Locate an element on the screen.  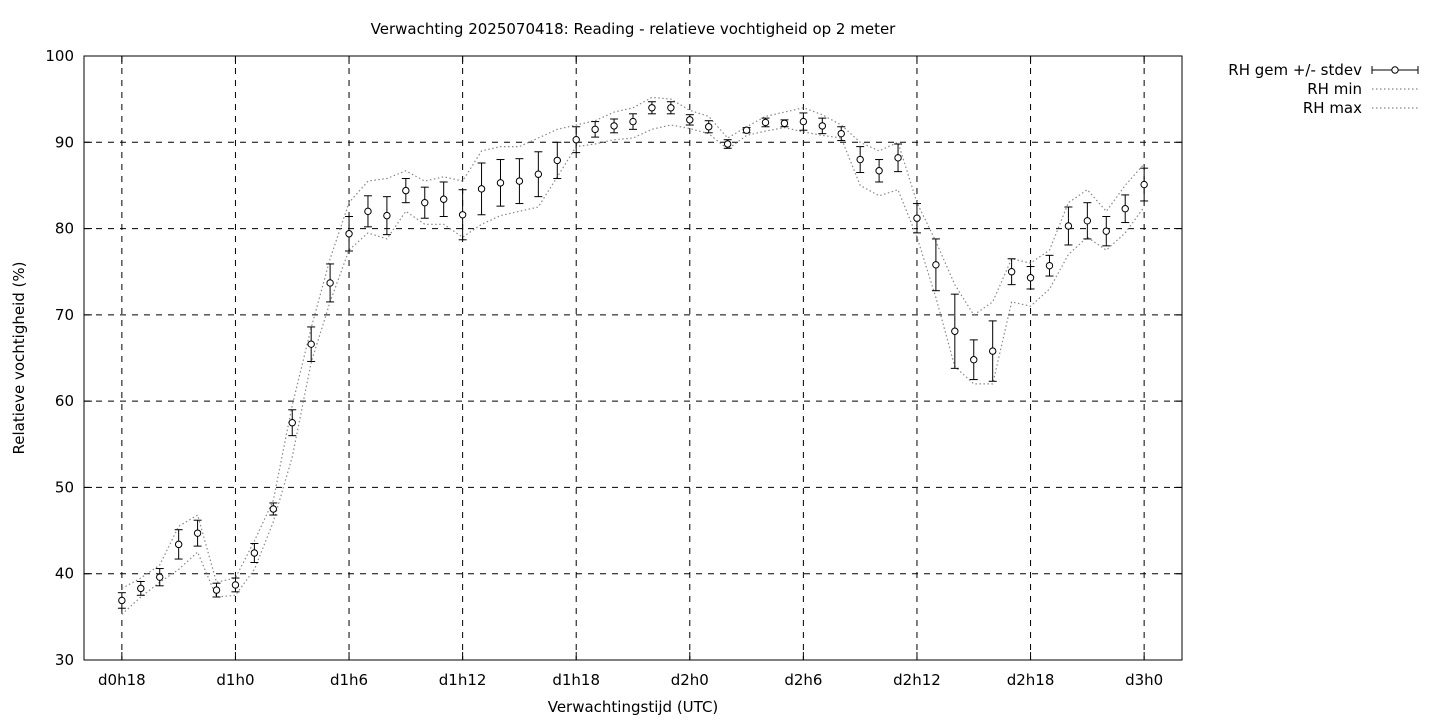
x-tick-label: d2h18 is located at coordinates (1031, 680).